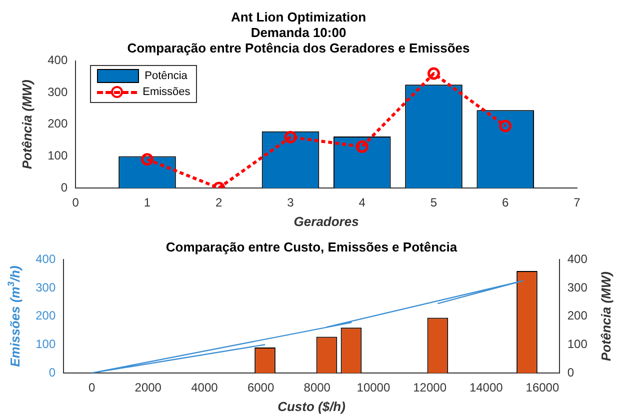 The width and height of the screenshot is (627, 417). I want to click on y2-tick-label: 0, so click(570, 372).